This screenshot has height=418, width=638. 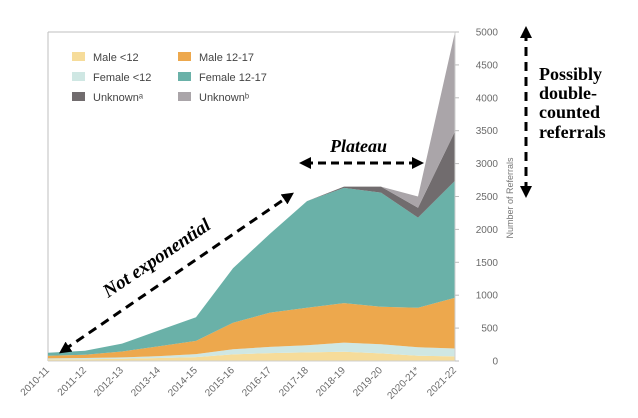 I want to click on legend-label-female-12-17: Female 12-17, so click(x=233, y=78).